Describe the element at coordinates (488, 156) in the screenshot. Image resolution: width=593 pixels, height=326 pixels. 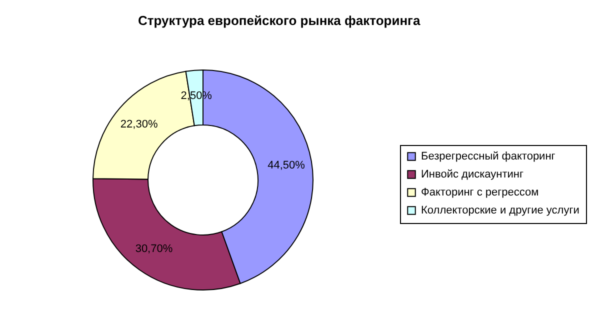
I see `legend-label: Безрегрессный факторинг` at that location.